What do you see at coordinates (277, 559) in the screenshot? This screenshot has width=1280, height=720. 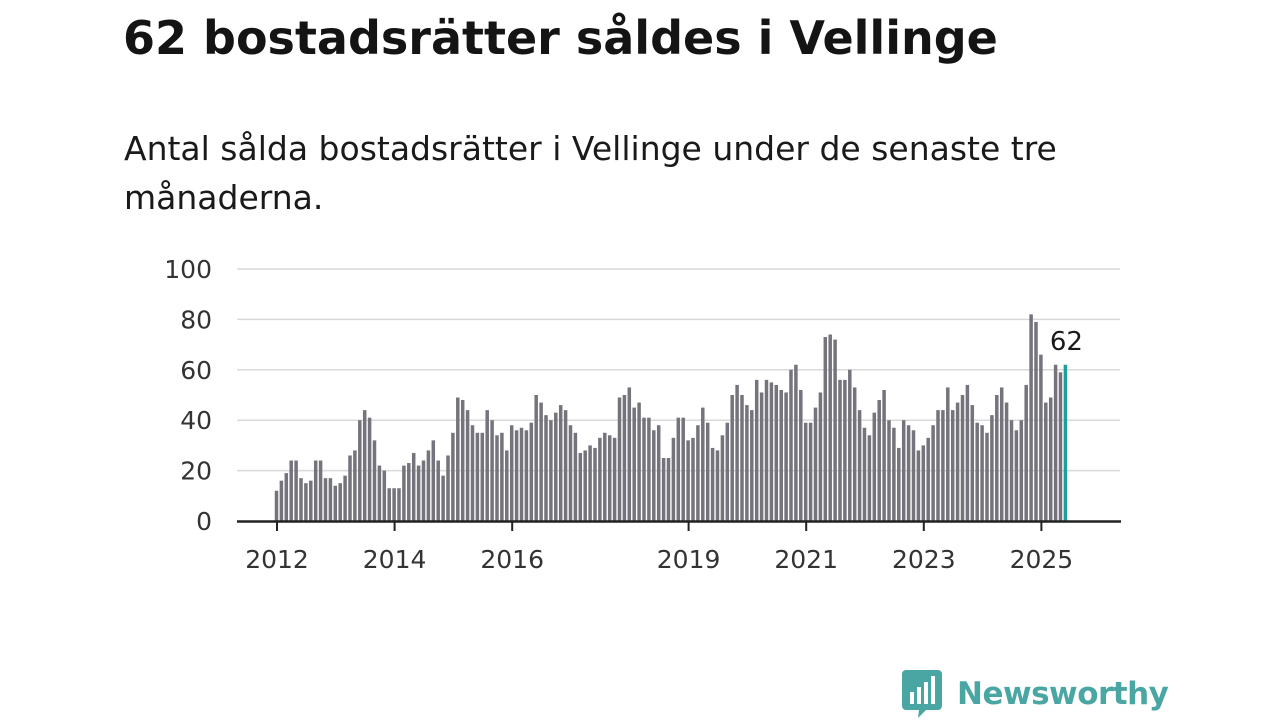 I see `x-tick-label: 2012` at bounding box center [277, 559].